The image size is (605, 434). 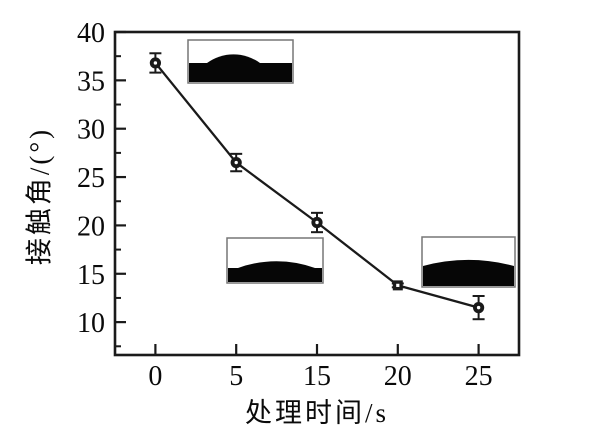 What do you see at coordinates (91, 130) in the screenshot?
I see `y-tick-label: 30` at bounding box center [91, 130].